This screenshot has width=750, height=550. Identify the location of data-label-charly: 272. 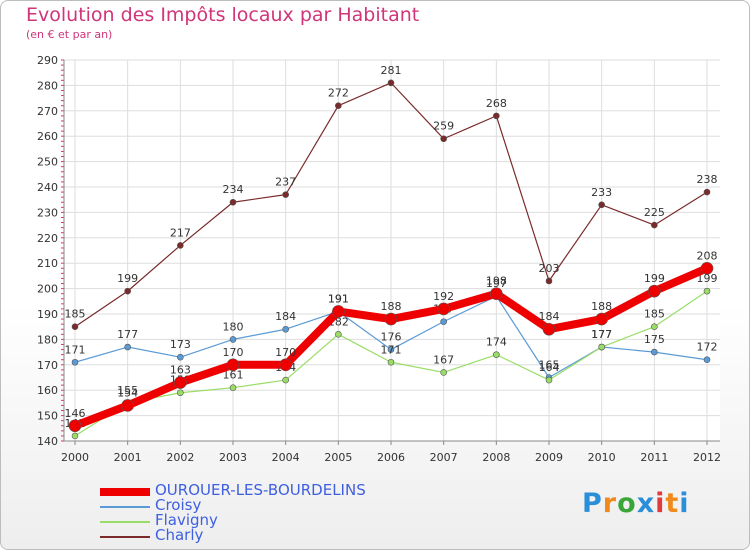
(338, 93).